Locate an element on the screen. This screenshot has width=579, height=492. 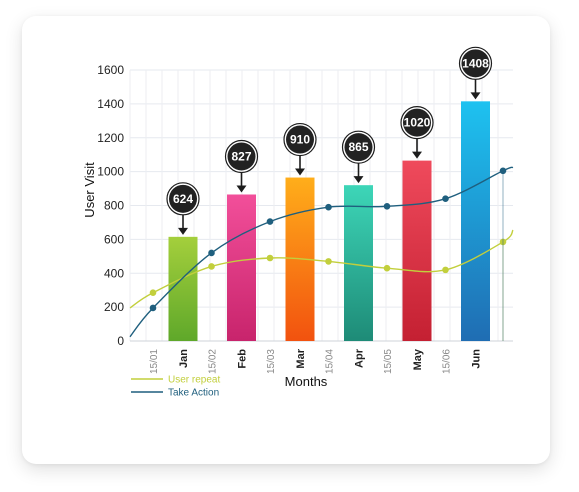
x-date-label: 15/06 is located at coordinates (447, 361).